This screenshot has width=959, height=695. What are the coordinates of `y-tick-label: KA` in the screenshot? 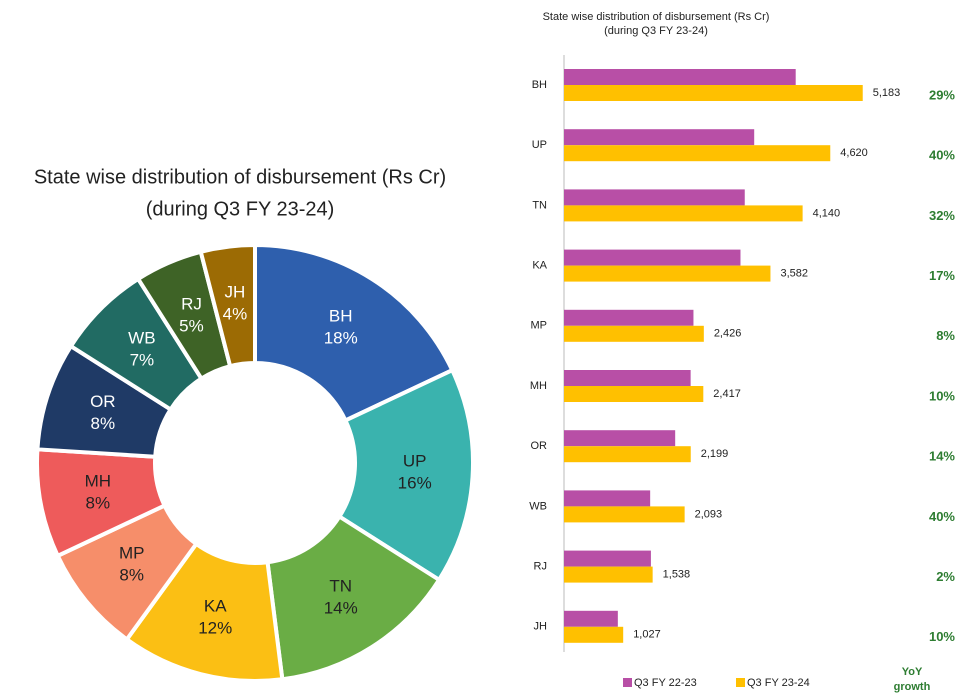 It's located at (539, 266).